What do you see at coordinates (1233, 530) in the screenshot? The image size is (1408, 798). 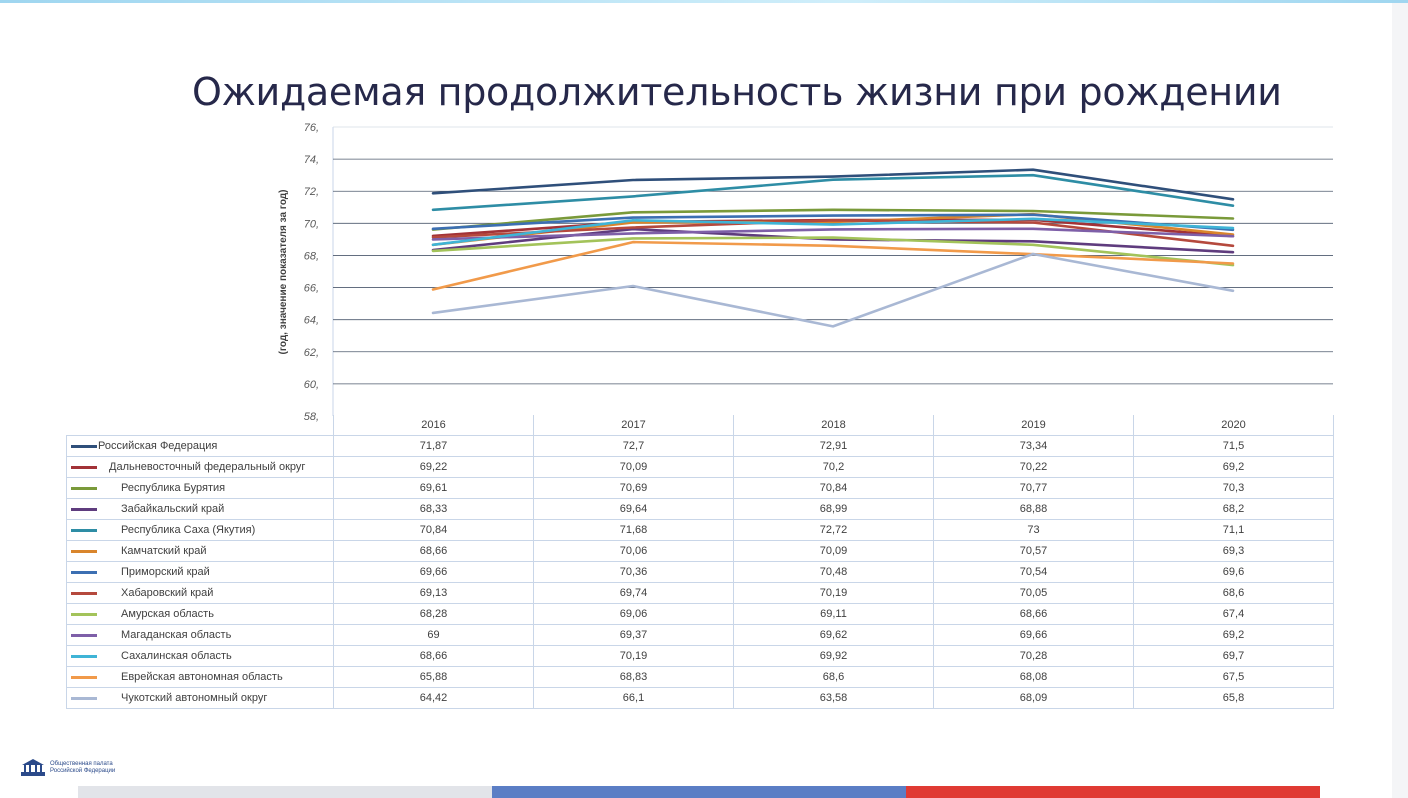 I see `data-cell: 71,1` at bounding box center [1233, 530].